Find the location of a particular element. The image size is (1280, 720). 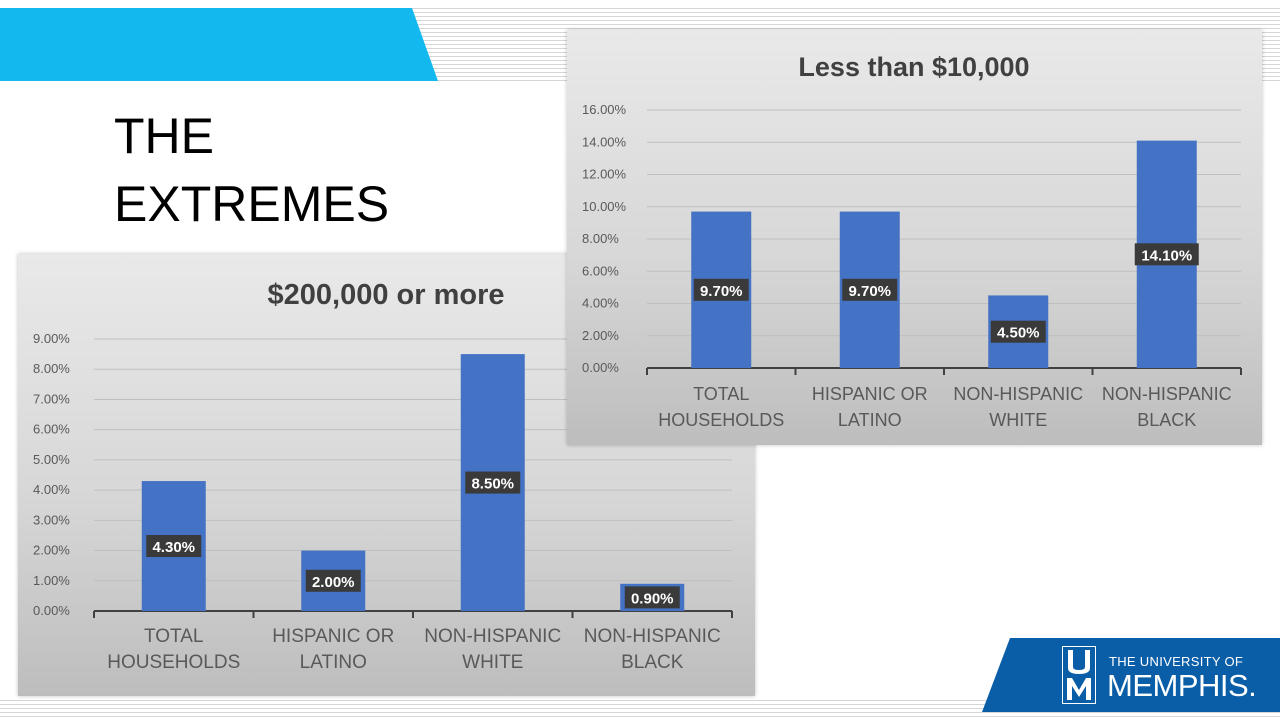

chart-200k-ytick-label: 9.00% is located at coordinates (51, 338).